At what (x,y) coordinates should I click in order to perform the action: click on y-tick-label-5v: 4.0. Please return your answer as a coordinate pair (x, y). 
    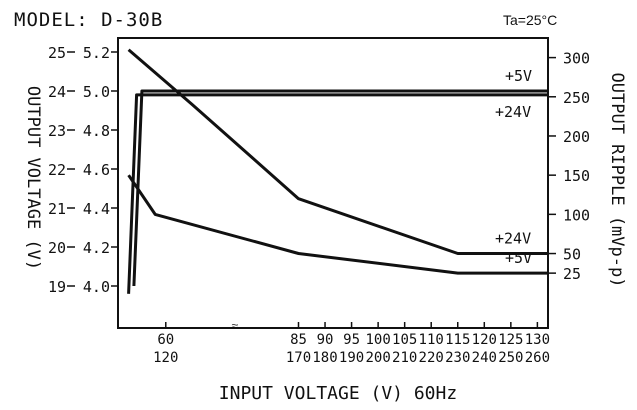
    Looking at the image, I should click on (96, 287).